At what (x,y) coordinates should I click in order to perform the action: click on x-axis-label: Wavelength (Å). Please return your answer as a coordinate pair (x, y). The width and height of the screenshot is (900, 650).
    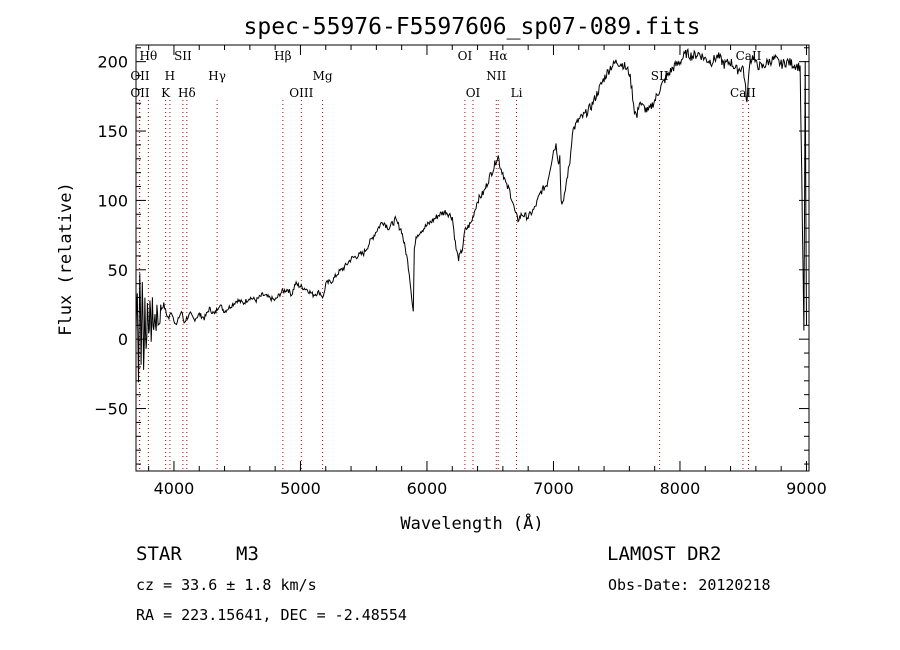
    Looking at the image, I should click on (471, 523).